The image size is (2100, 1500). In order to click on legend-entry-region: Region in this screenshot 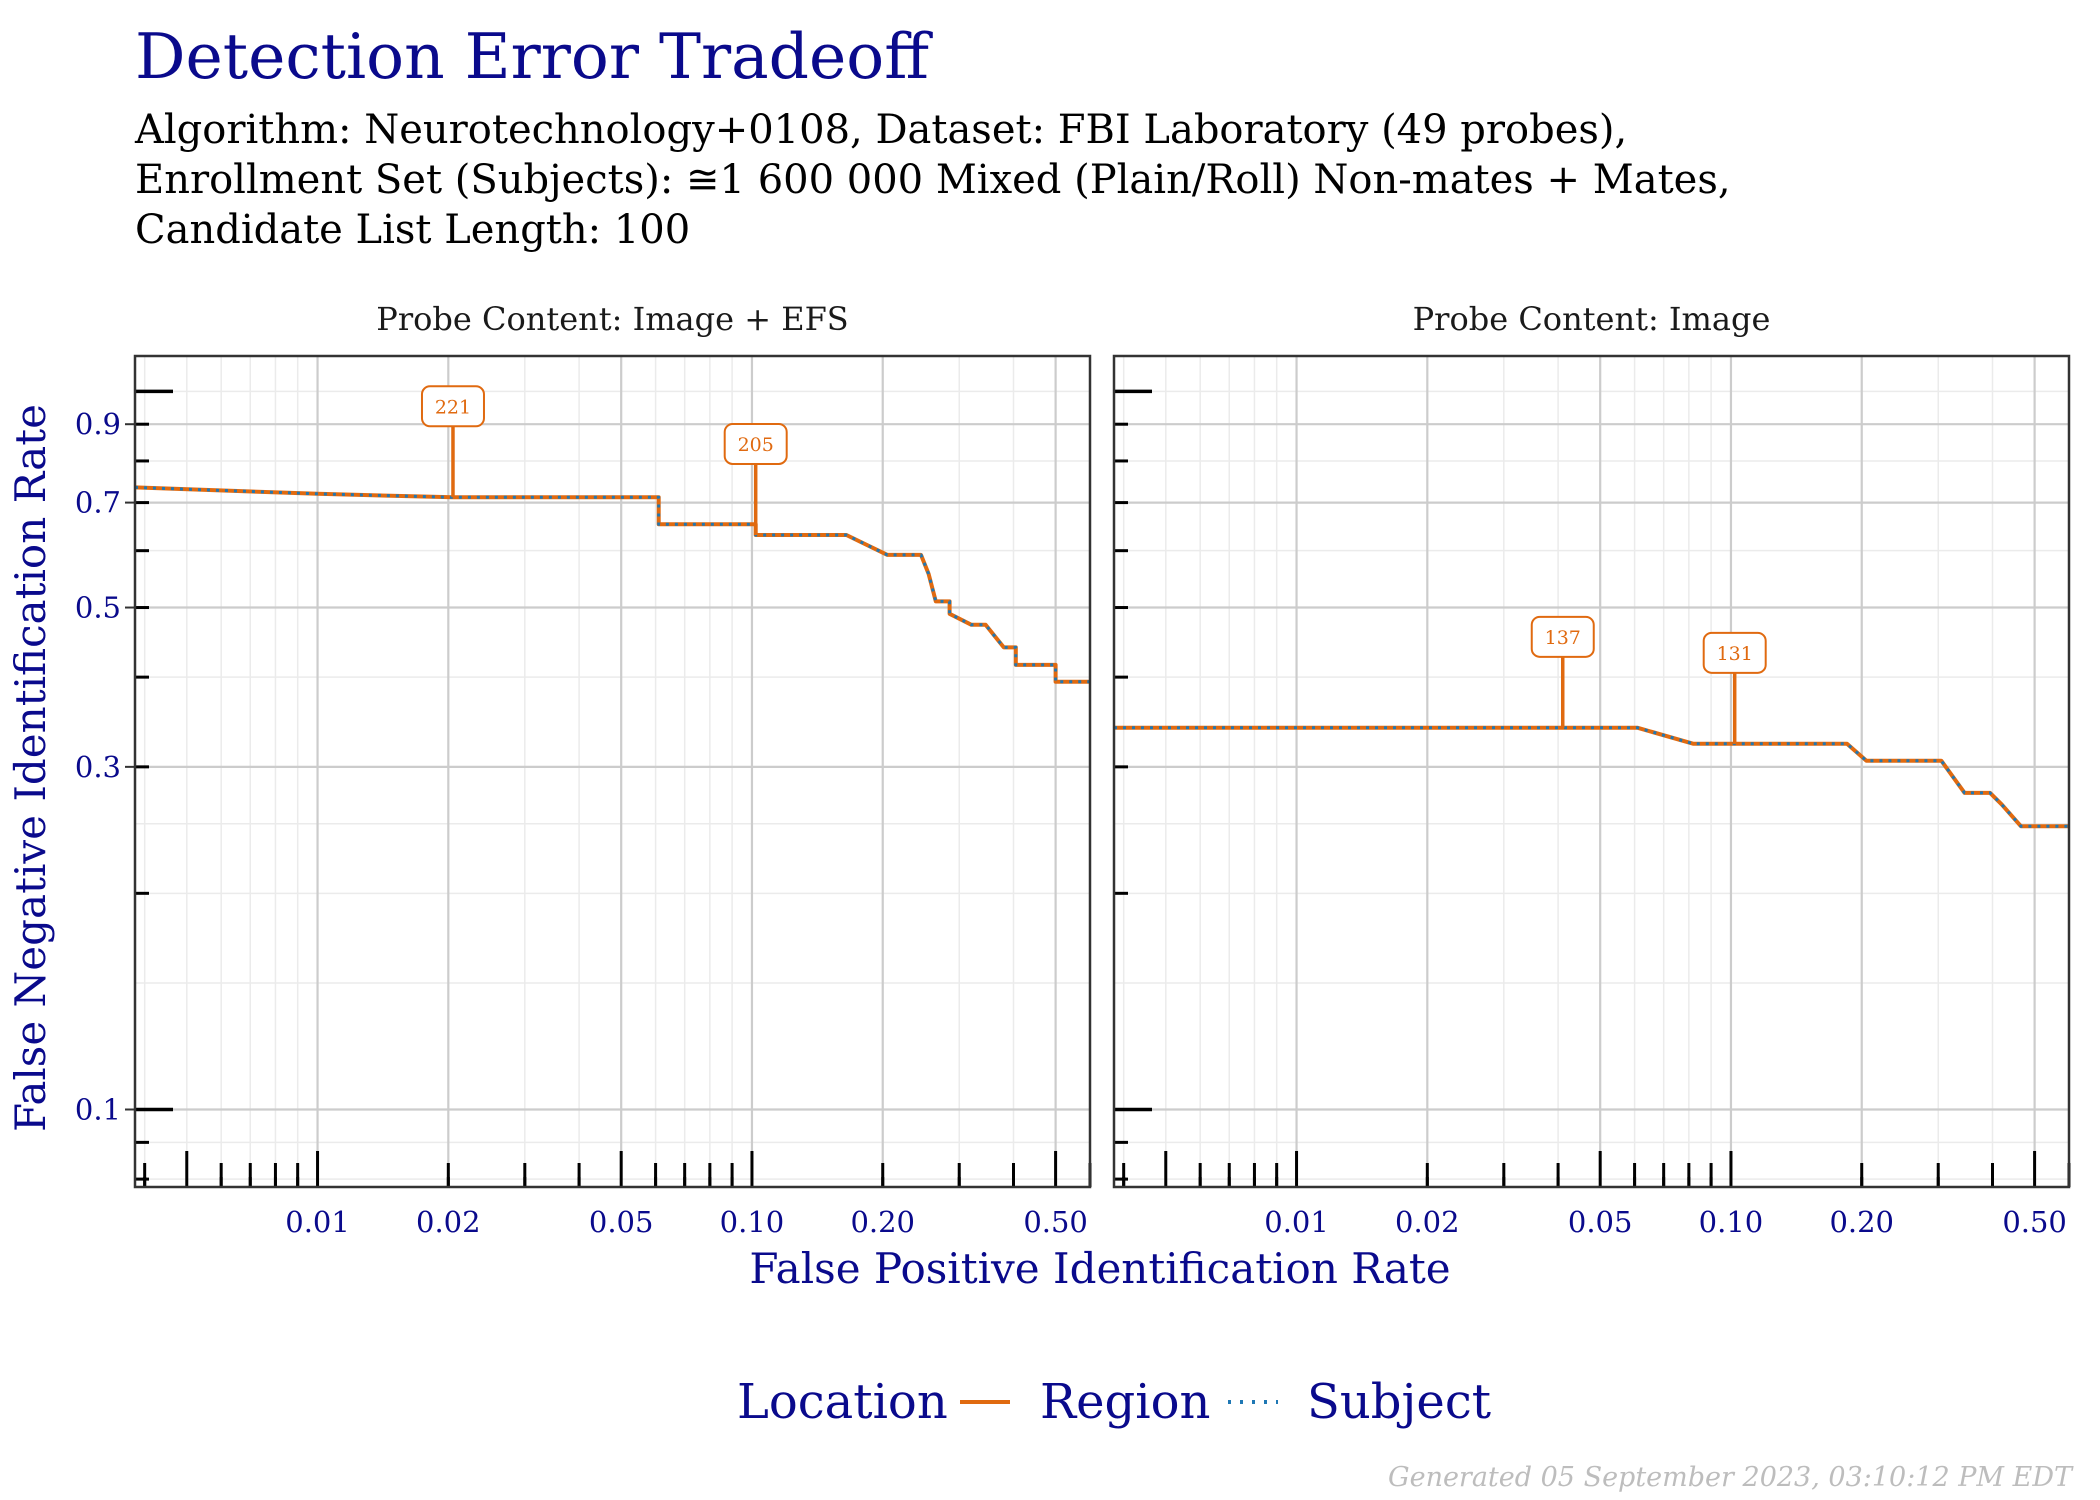, I will do `click(1125, 1402)`.